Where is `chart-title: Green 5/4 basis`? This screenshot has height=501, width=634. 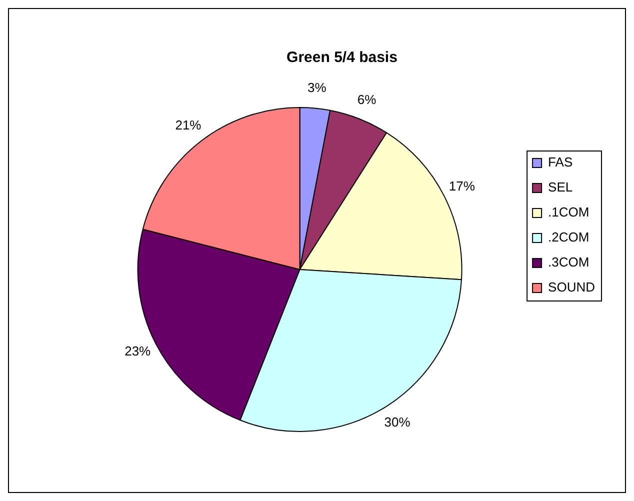 chart-title: Green 5/4 basis is located at coordinates (342, 57).